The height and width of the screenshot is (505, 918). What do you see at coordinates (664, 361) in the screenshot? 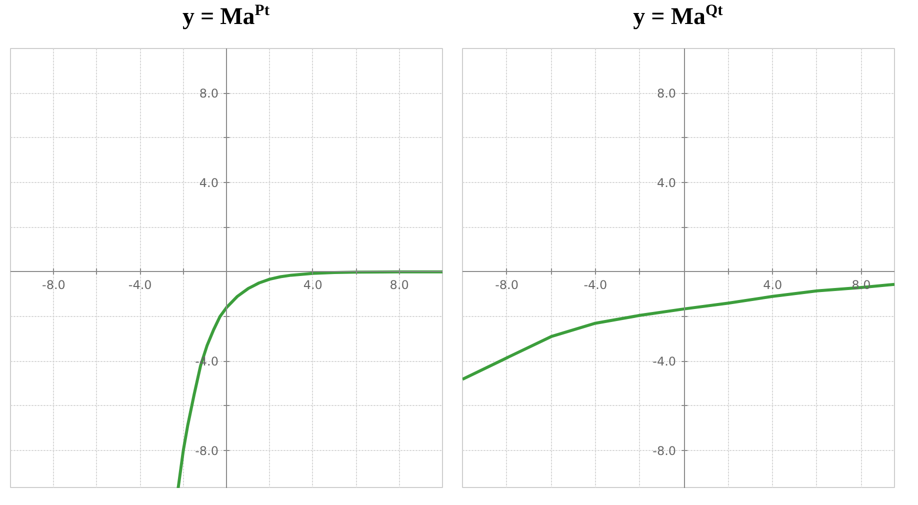
I see `y-tick-label: -4.0` at bounding box center [664, 361].